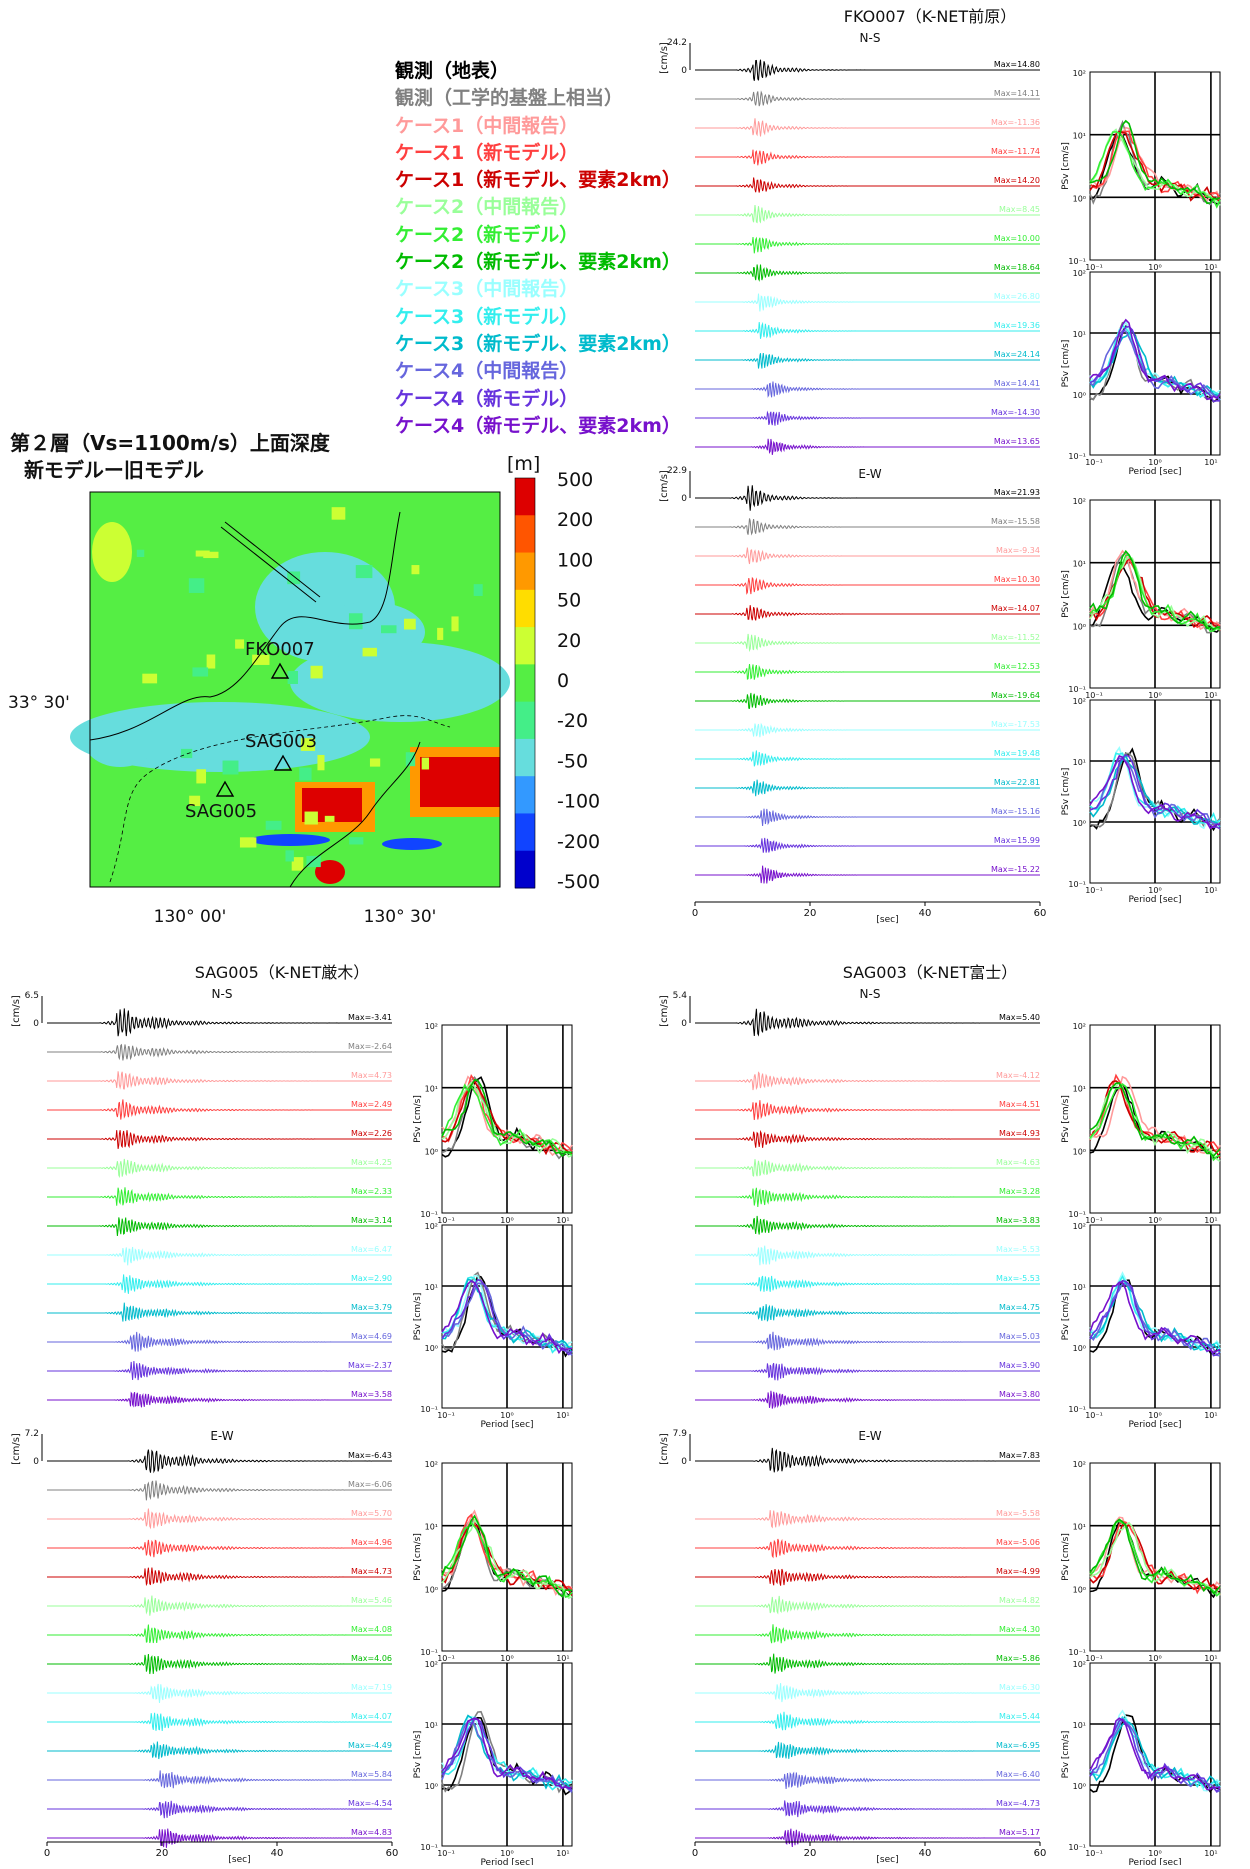 This screenshot has height=1869, width=1250. Describe the element at coordinates (371, 1336) in the screenshot. I see `max-label: Max=4.69` at that location.